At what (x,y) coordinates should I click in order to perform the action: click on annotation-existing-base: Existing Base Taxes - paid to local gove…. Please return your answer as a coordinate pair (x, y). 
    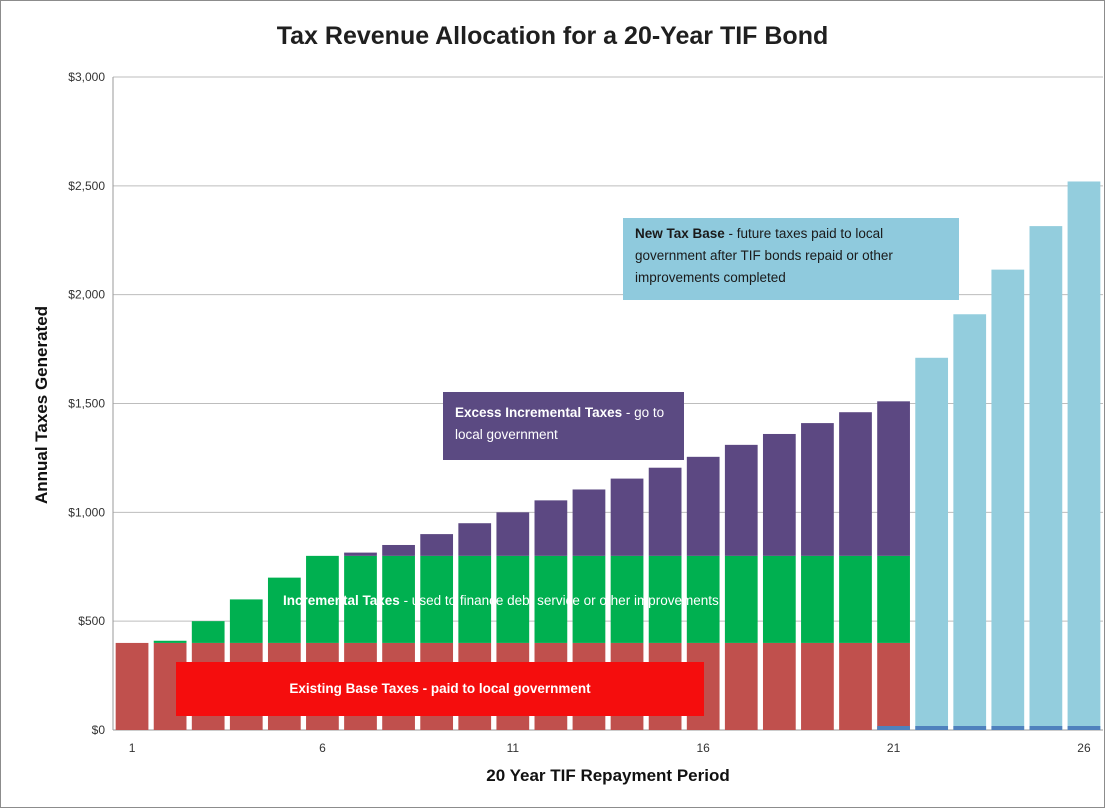
    Looking at the image, I should click on (440, 689).